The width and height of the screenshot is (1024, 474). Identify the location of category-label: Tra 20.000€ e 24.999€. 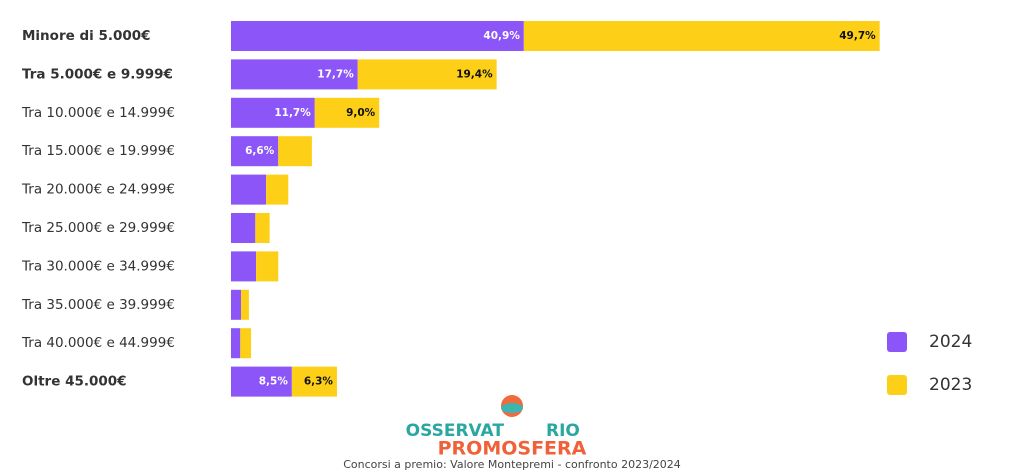
(98, 190).